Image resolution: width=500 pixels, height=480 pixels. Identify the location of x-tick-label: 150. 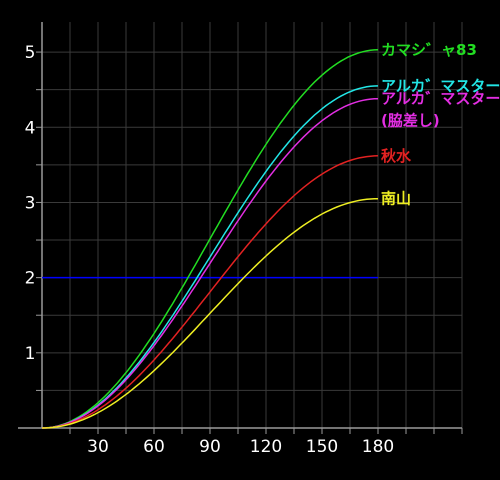
(322, 447).